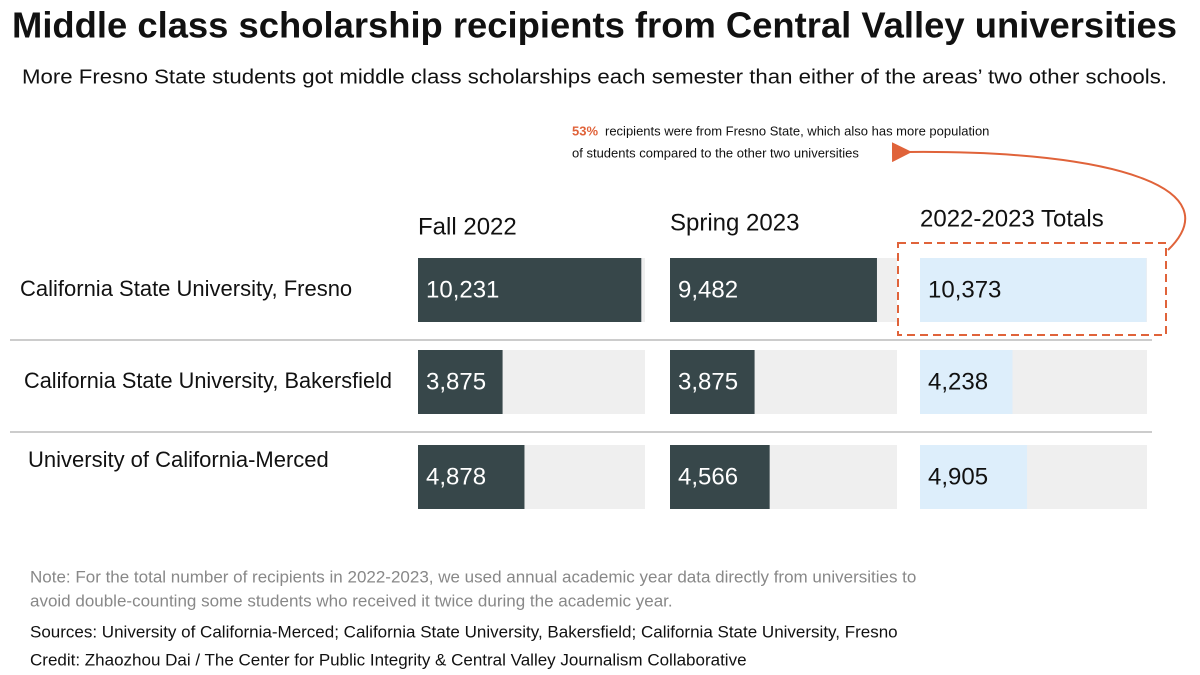 This screenshot has height=675, width=1200. I want to click on row-label: California State University, Bakersfield, so click(208, 380).